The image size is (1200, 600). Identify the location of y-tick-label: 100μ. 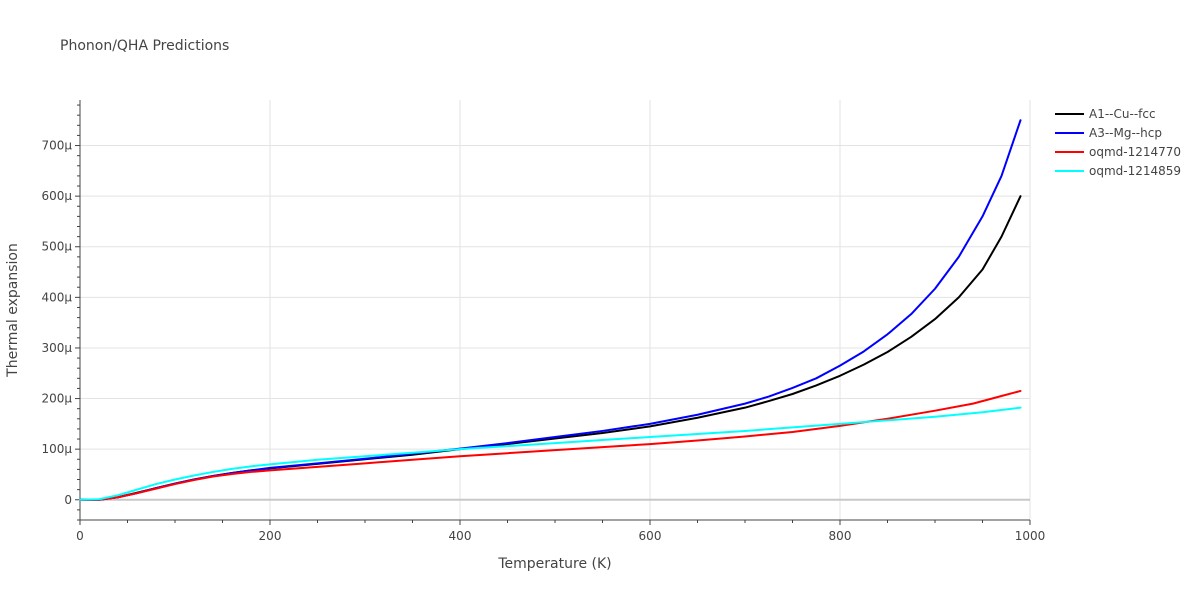
(56, 449).